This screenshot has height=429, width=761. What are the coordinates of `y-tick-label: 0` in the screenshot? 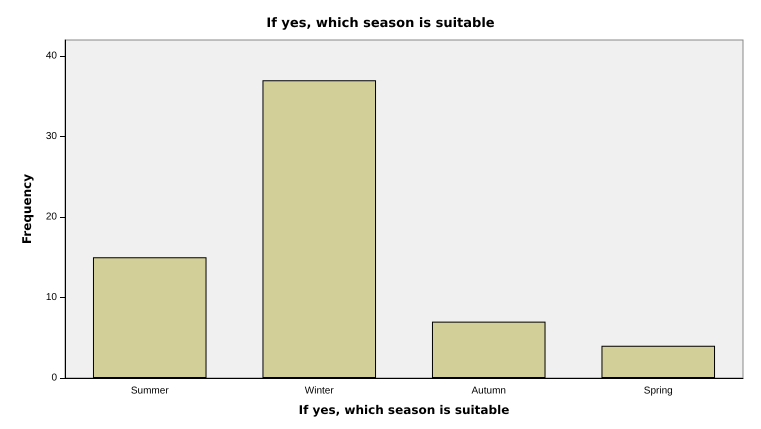 It's located at (54, 378).